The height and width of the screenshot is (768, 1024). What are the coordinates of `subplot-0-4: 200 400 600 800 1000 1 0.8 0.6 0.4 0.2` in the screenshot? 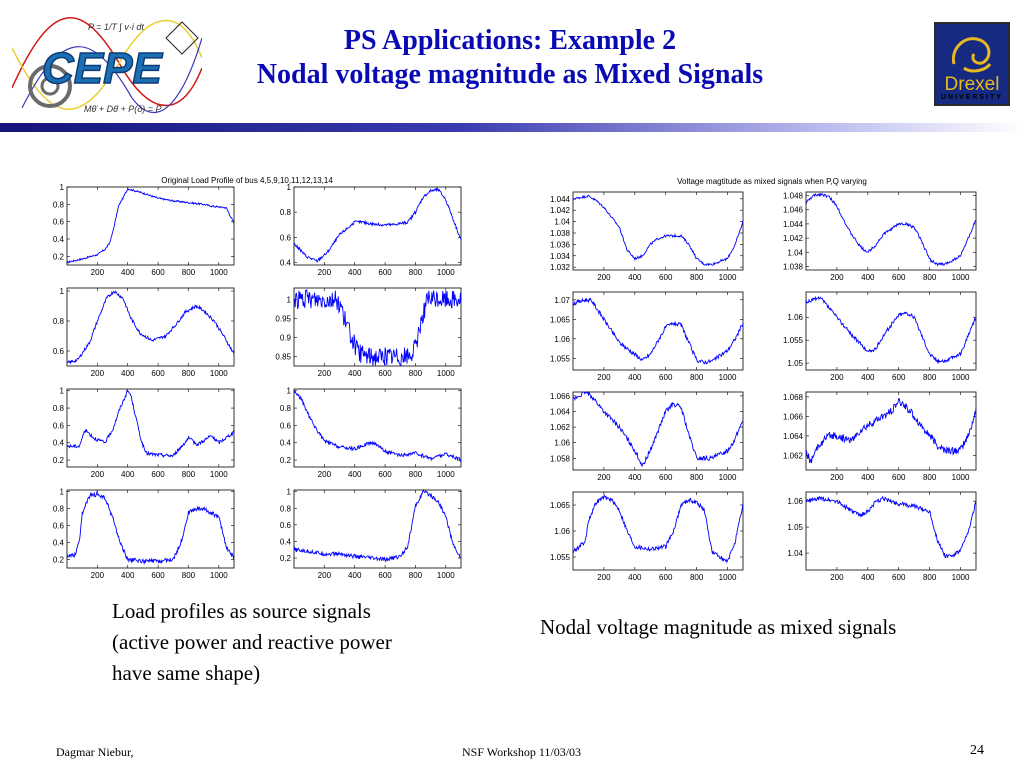 It's located at (144, 433).